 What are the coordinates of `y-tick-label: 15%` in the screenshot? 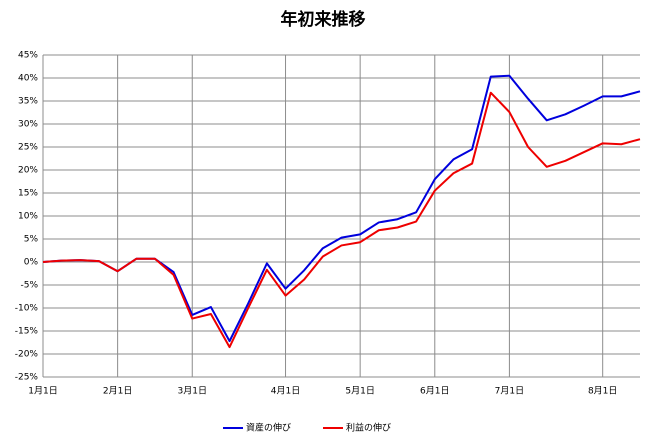 It's located at (28, 194).